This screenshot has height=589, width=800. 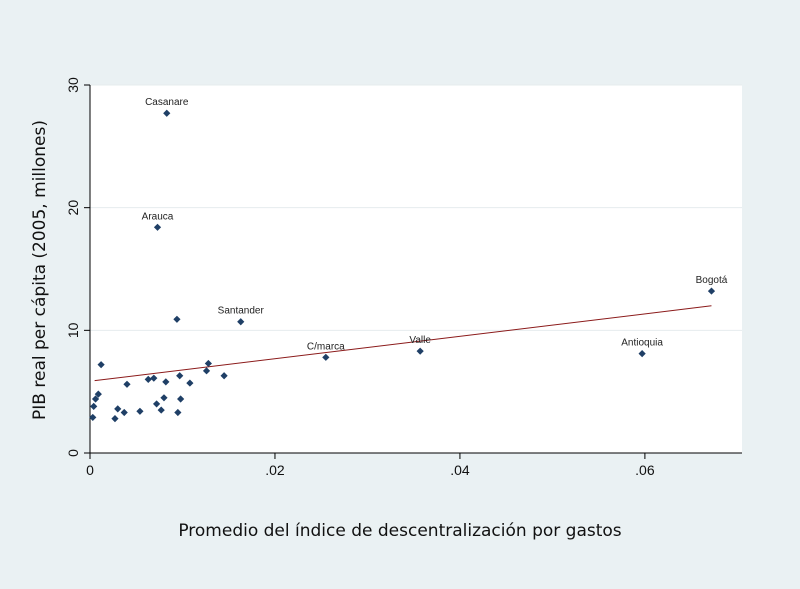 What do you see at coordinates (241, 311) in the screenshot?
I see `point-label: Santander` at bounding box center [241, 311].